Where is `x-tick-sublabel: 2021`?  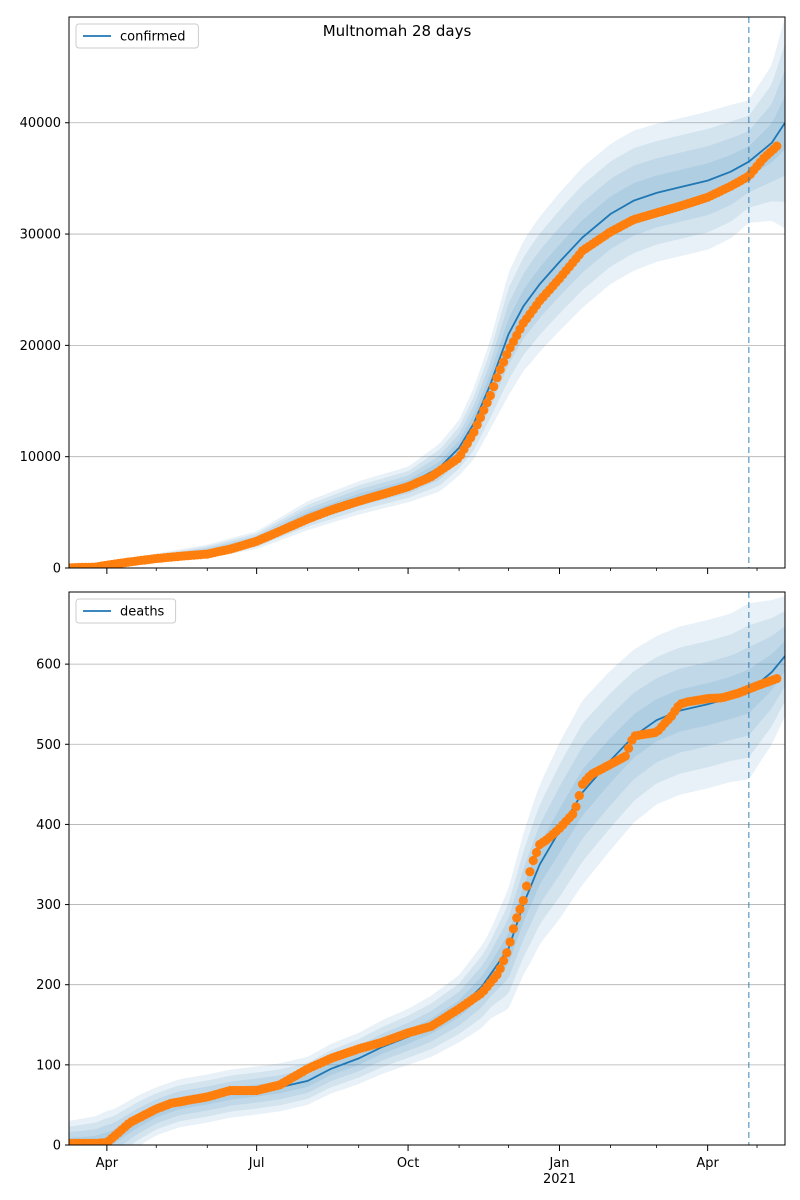 x-tick-sublabel: 2021 is located at coordinates (559, 1179).